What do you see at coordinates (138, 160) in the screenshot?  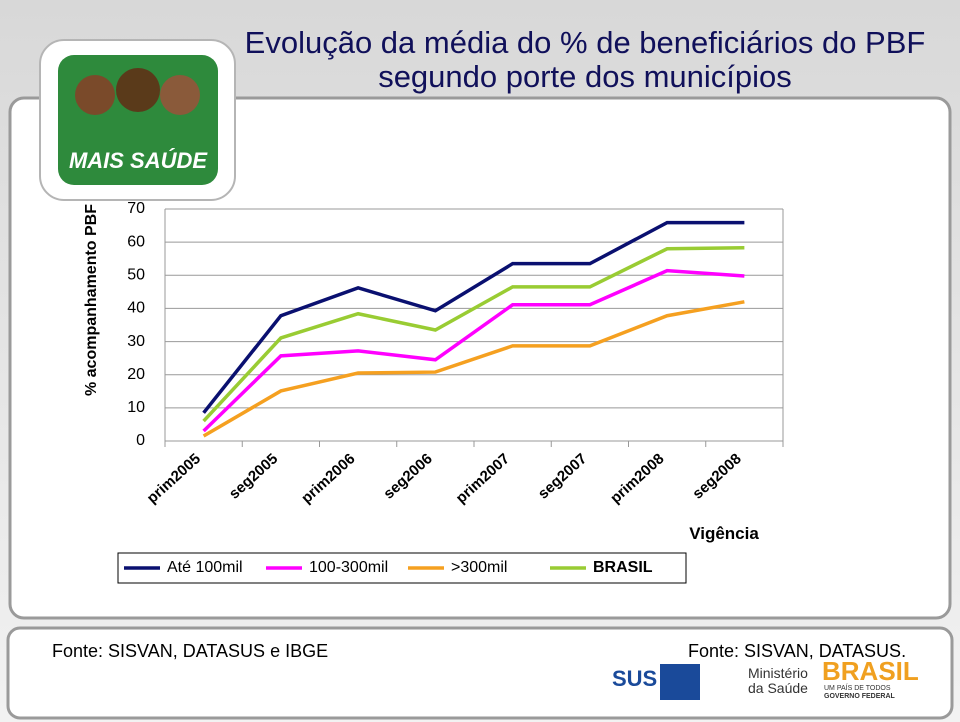 I see `logo-text: MAIS SAÚDE` at bounding box center [138, 160].